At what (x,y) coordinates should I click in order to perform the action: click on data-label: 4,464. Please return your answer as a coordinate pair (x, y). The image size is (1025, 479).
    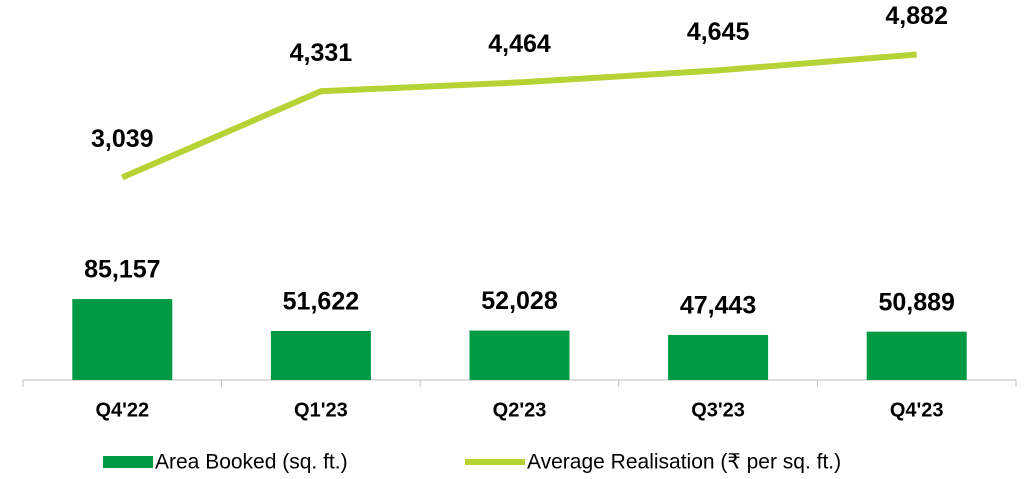
    Looking at the image, I should click on (519, 44).